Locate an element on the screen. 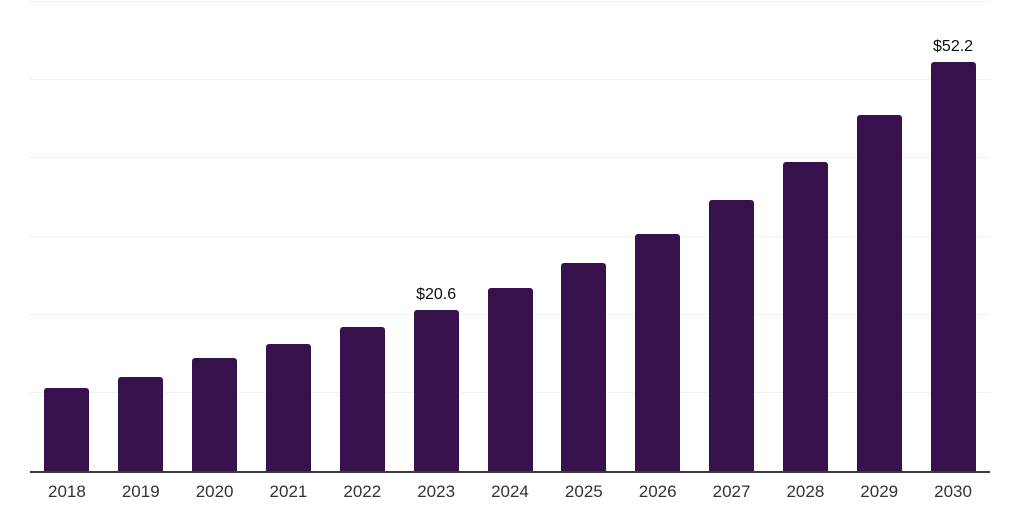 This screenshot has height=512, width=1024. x-tick-label-2020: 2020 is located at coordinates (214, 491).